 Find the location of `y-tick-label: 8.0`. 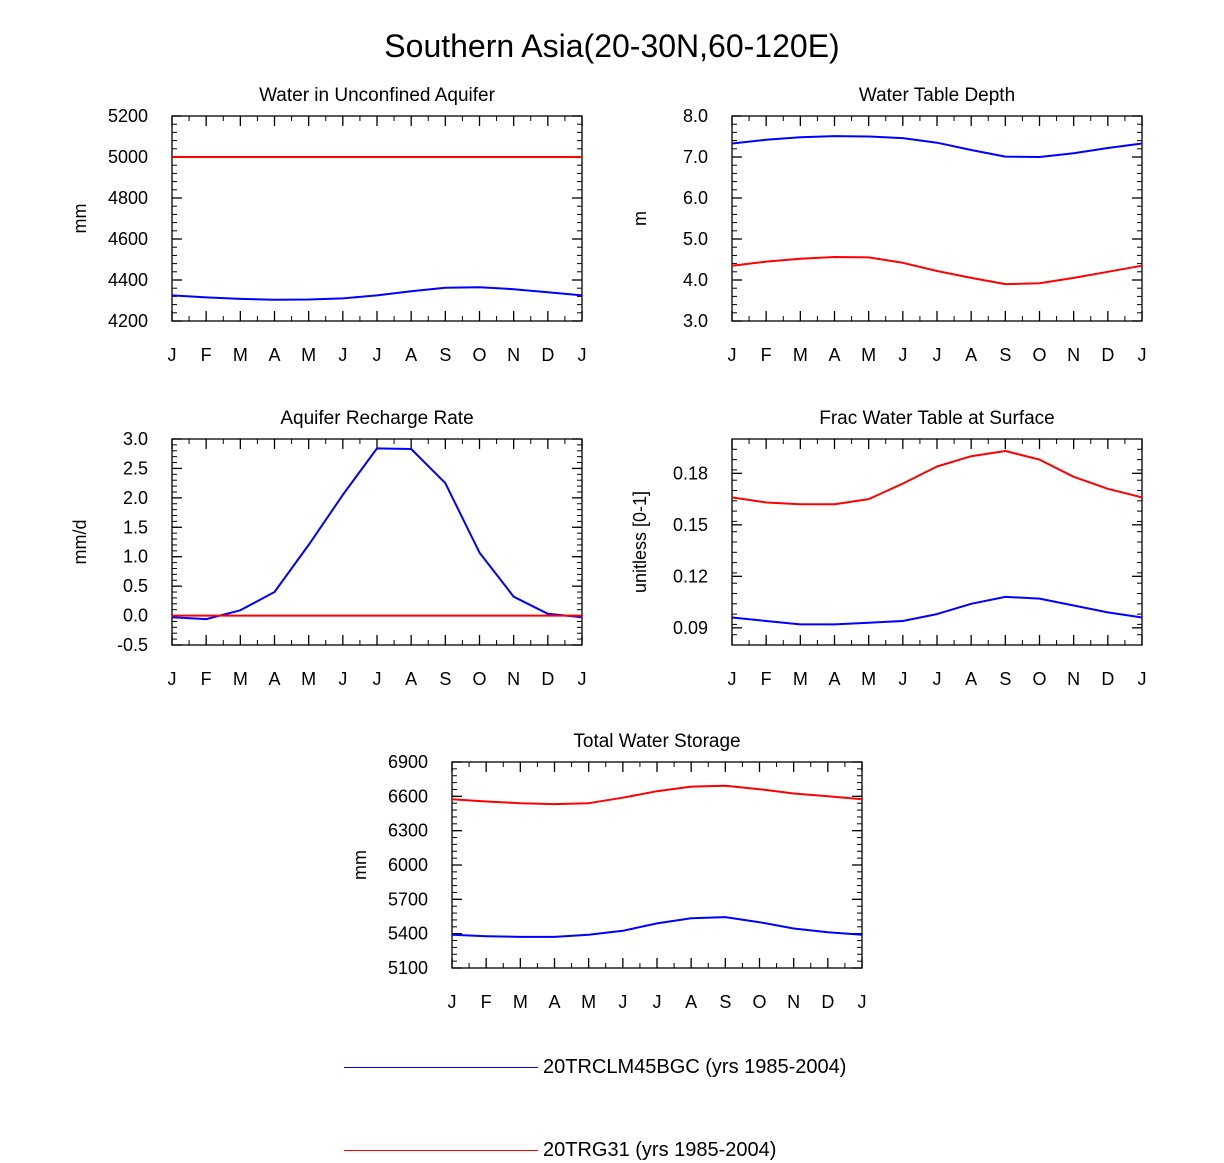

y-tick-label: 8.0 is located at coordinates (695, 116).